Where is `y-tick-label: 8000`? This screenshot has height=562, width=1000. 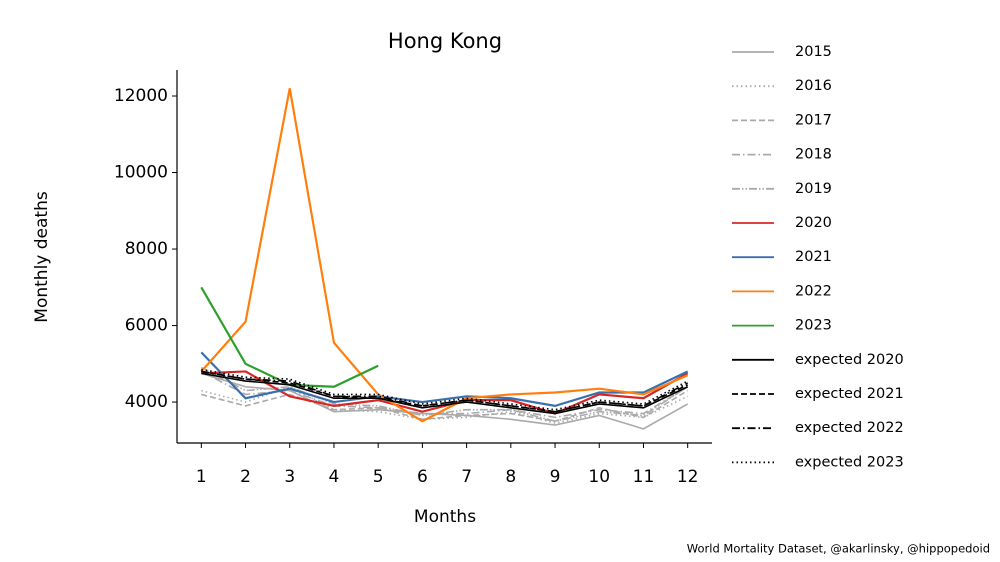 y-tick-label: 8000 is located at coordinates (146, 249).